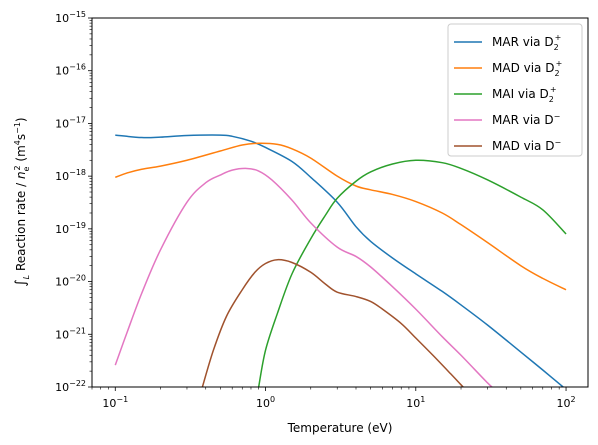 This screenshot has width=598, height=445. What do you see at coordinates (272, 399) in the screenshot?
I see `x-tick-exponent: 0` at bounding box center [272, 399].